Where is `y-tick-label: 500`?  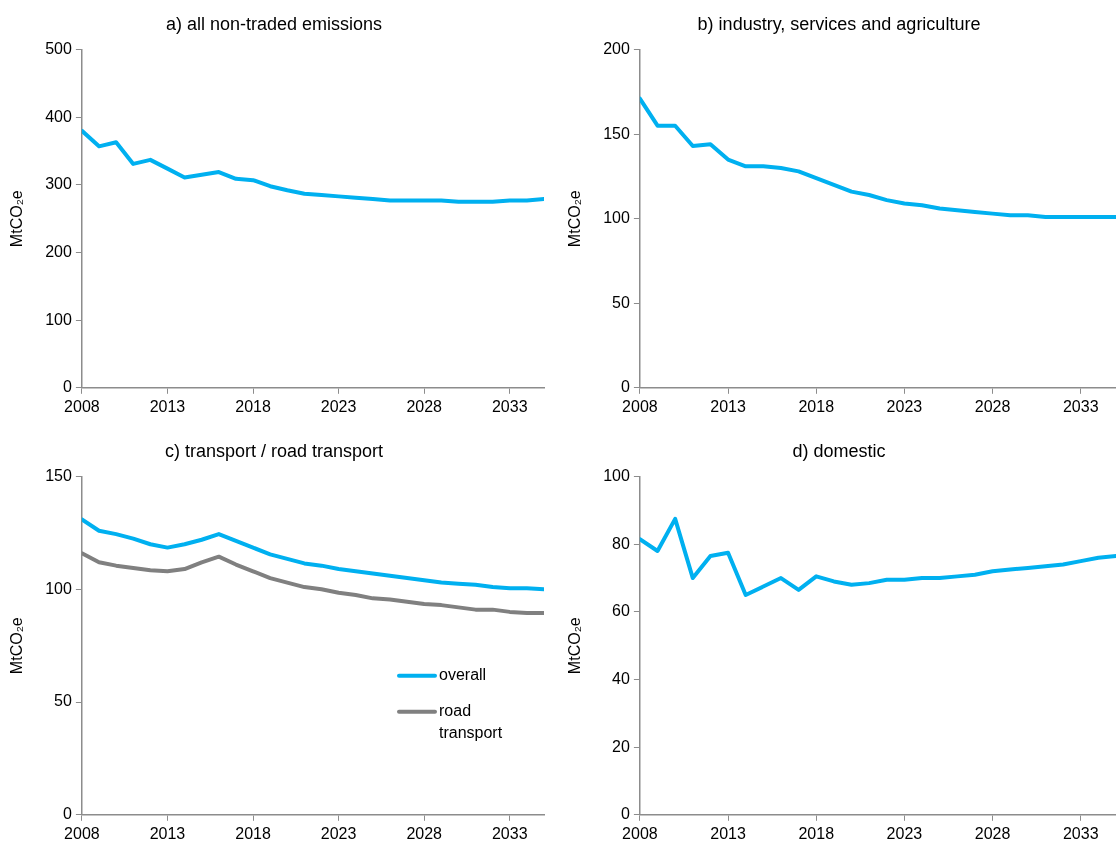
y-tick-label: 500 is located at coordinates (58, 49).